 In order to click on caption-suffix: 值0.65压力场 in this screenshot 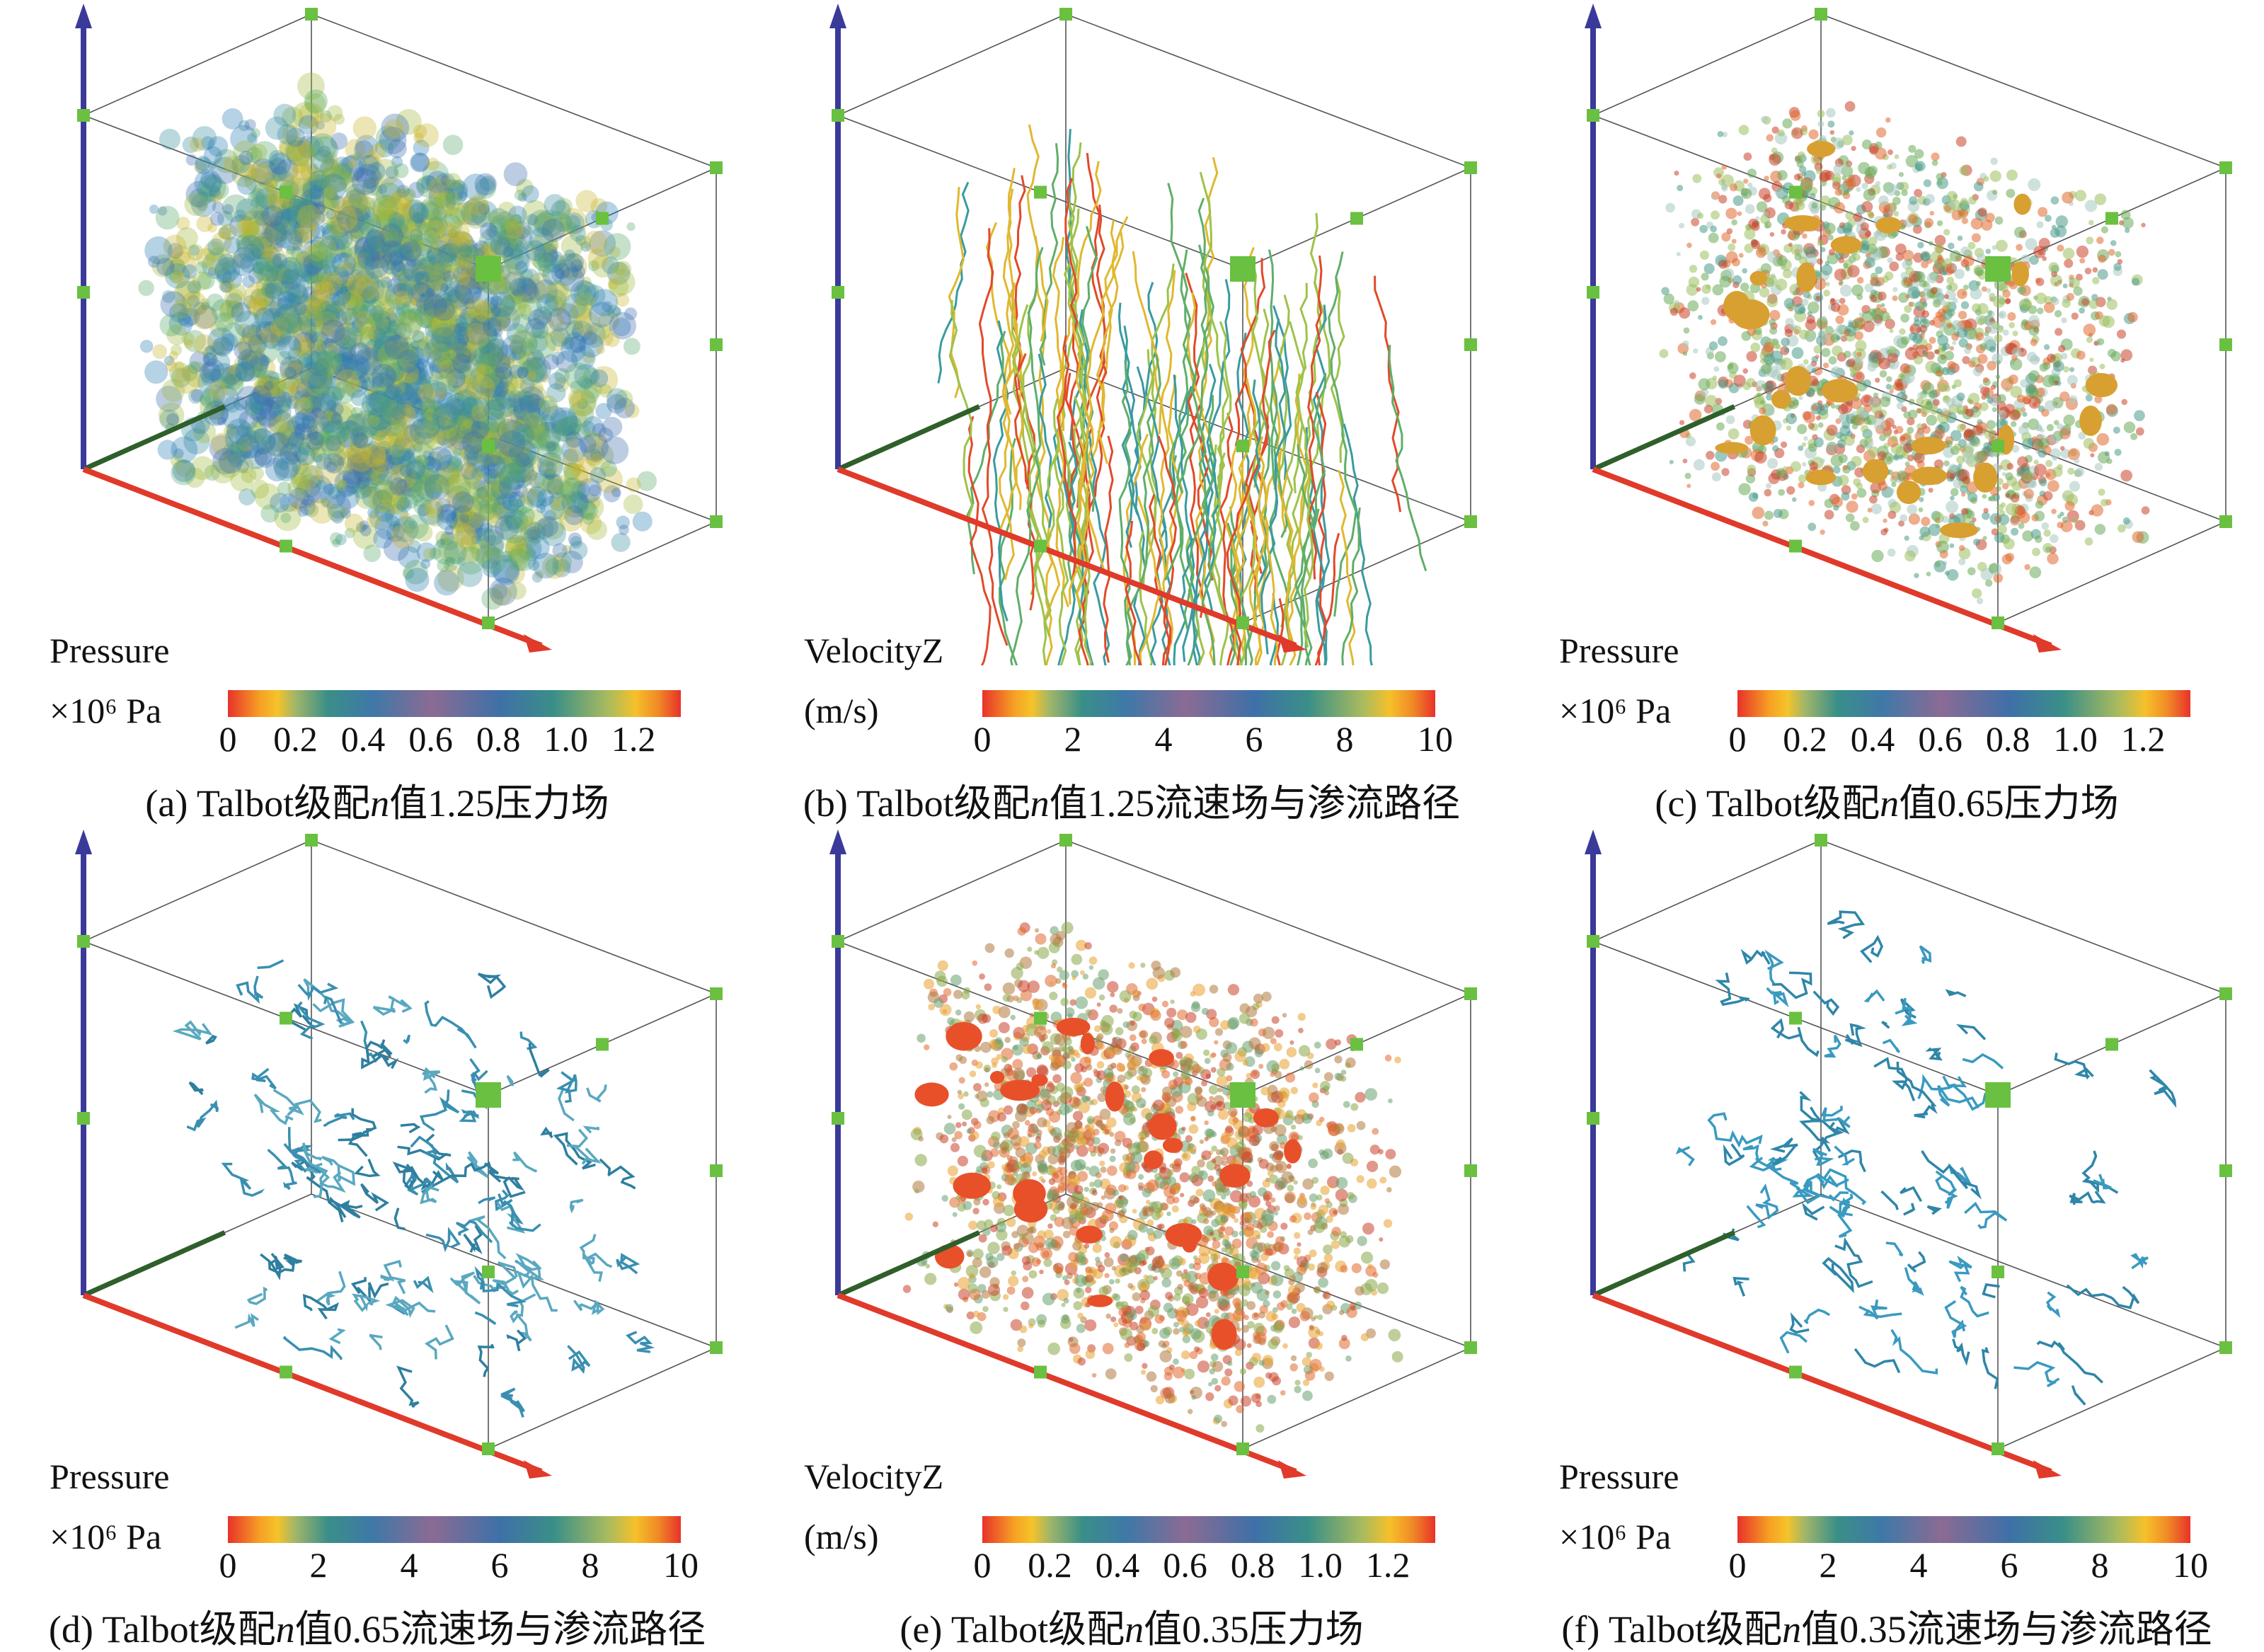, I will do `click(2009, 803)`.